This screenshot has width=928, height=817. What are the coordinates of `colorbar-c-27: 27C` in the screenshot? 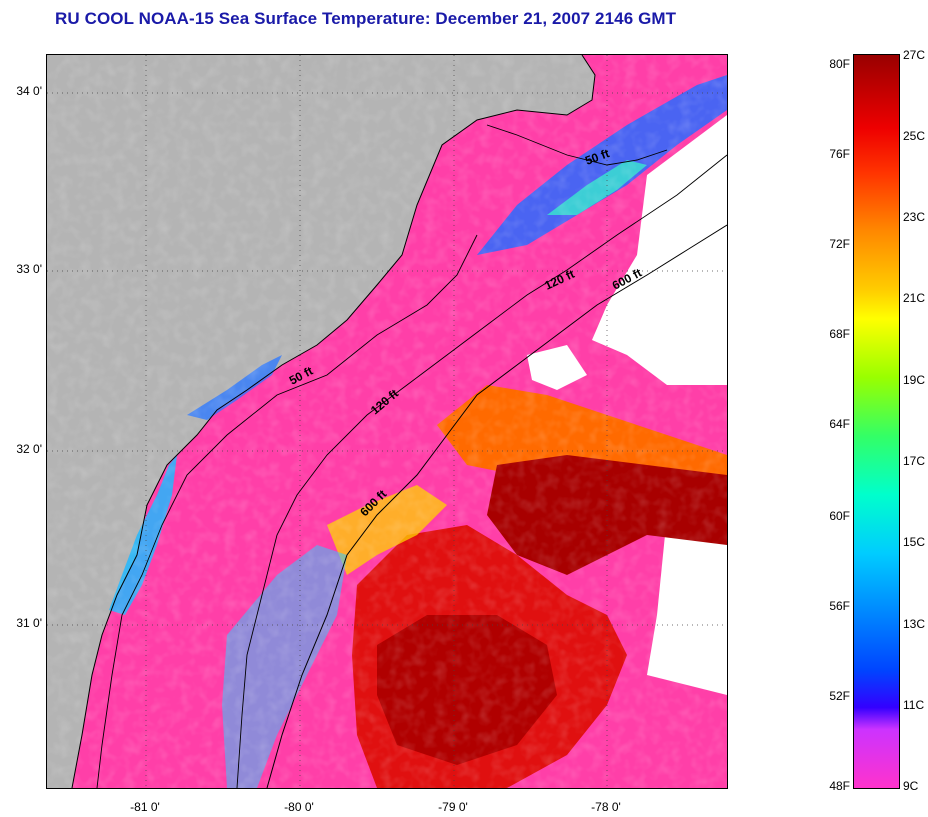 It's located at (914, 55).